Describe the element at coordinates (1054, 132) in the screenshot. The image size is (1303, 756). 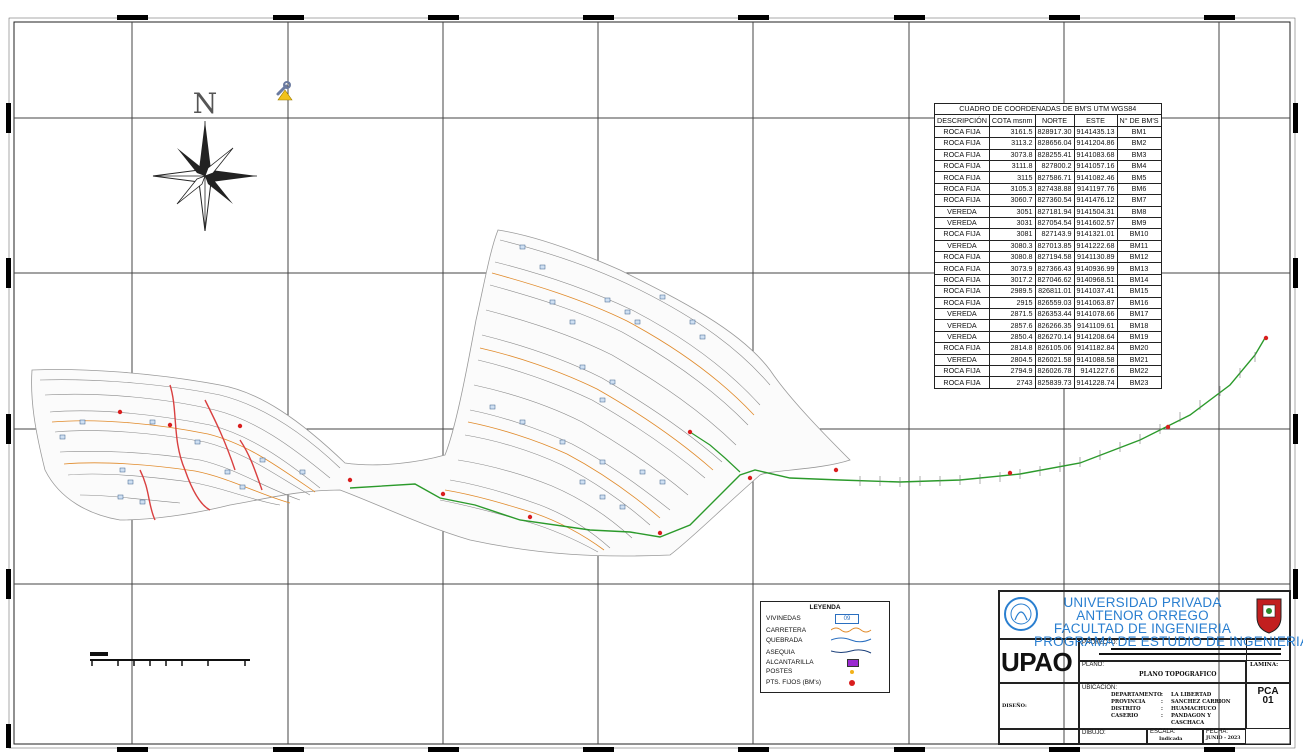
I see `bm-norte: 828917.30` at that location.